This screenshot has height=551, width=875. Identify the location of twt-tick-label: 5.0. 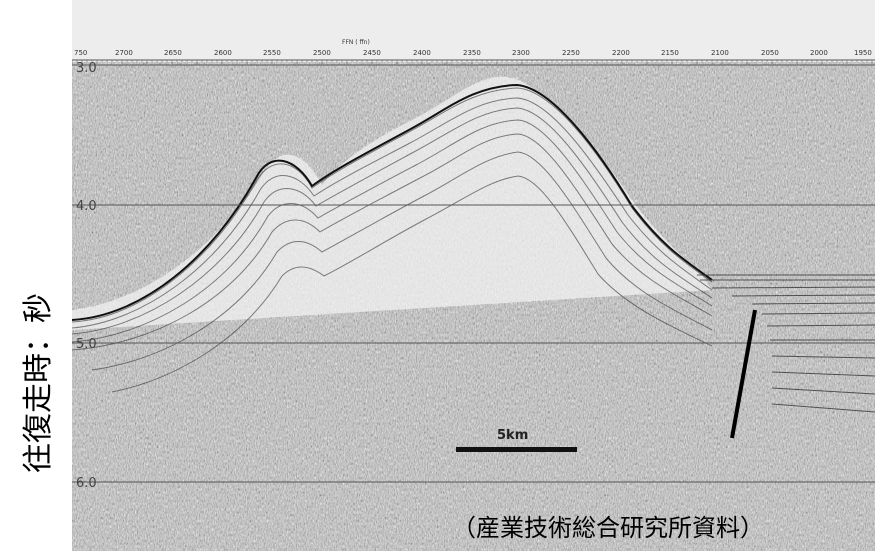
(86, 344).